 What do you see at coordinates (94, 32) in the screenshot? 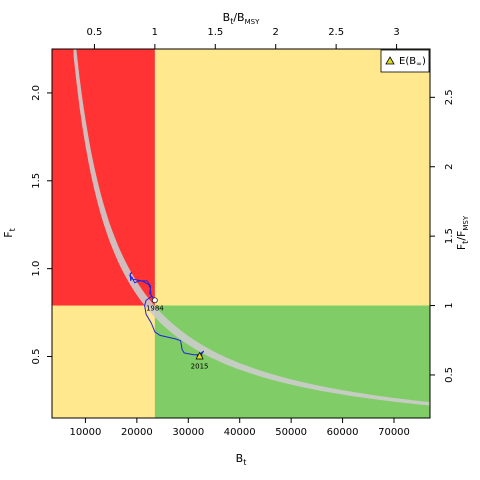
I see `top-tick-label: 0.5` at bounding box center [94, 32].